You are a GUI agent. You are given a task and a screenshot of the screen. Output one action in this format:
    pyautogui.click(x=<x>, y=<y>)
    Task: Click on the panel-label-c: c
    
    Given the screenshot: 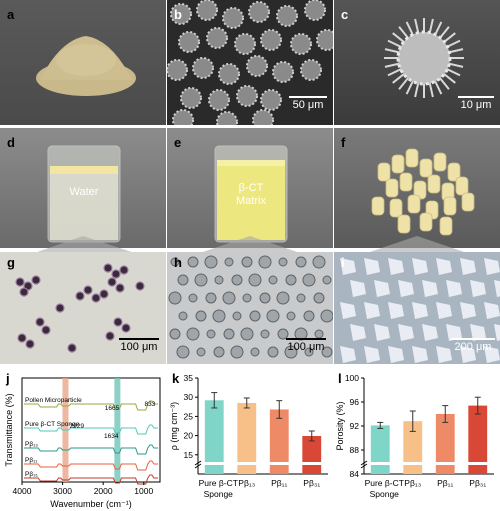 What is the action you would take?
    pyautogui.click(x=345, y=14)
    